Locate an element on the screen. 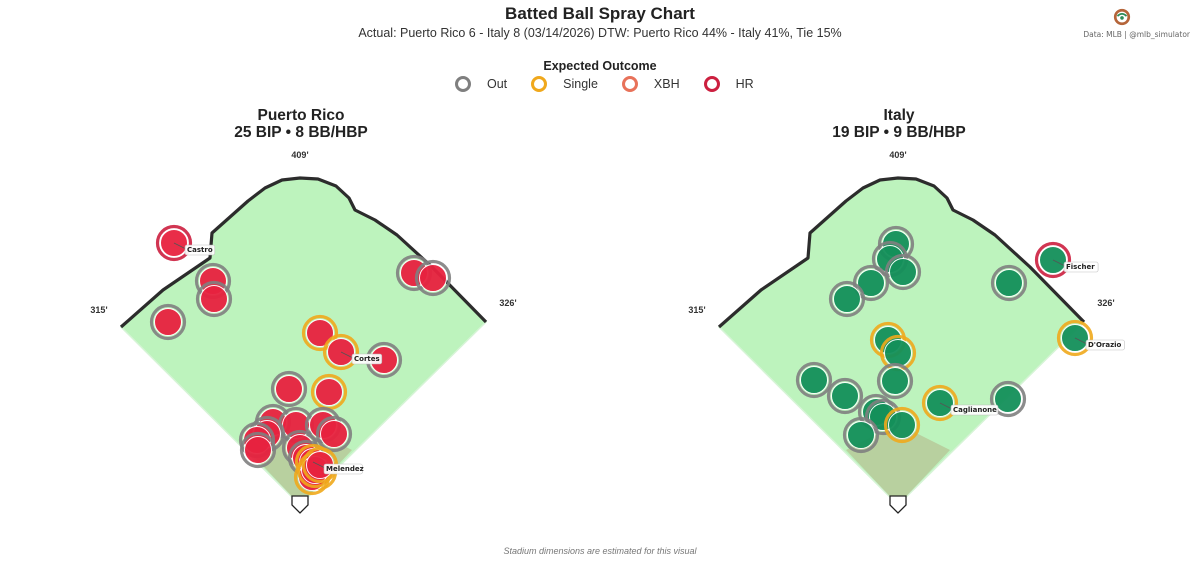 The height and width of the screenshot is (565, 1200). chart-title: Batted Ball Spray Chart is located at coordinates (600, 13).